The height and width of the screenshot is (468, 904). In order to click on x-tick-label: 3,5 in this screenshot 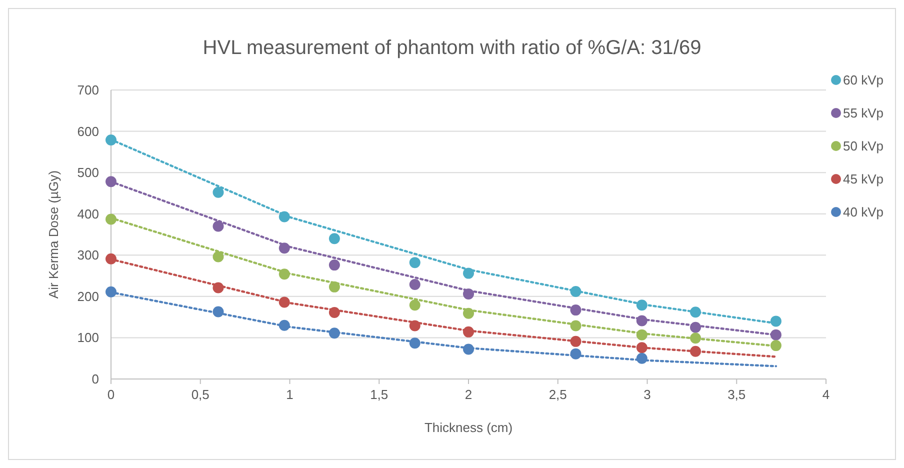, I will do `click(737, 394)`.